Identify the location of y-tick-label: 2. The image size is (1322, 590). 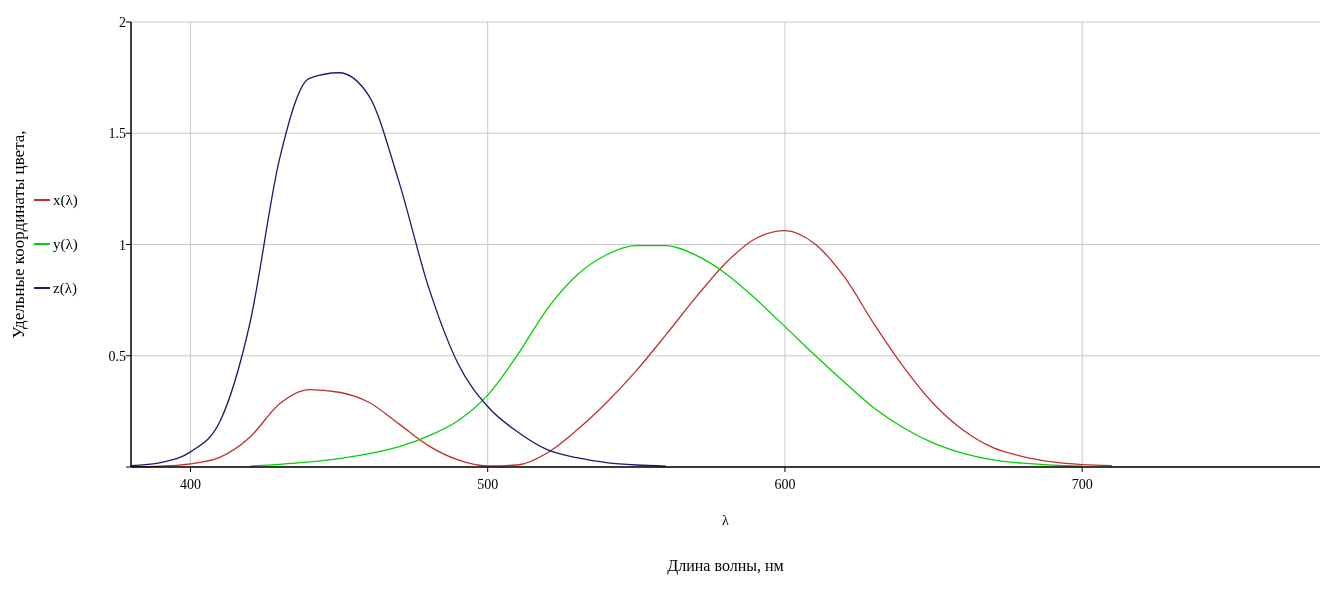
(122, 22).